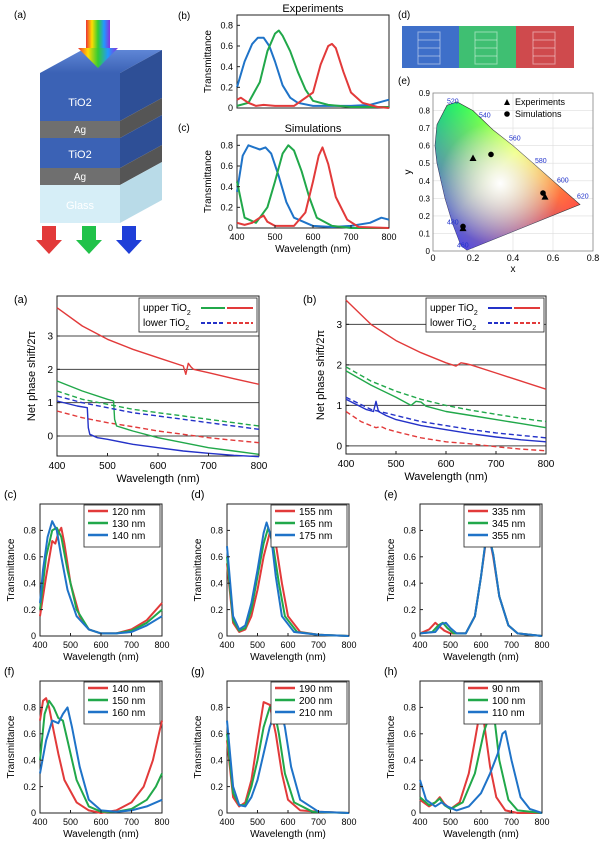 The image size is (600, 848). Describe the element at coordinates (390, 495) in the screenshot. I see `panel-label: (e)` at that location.